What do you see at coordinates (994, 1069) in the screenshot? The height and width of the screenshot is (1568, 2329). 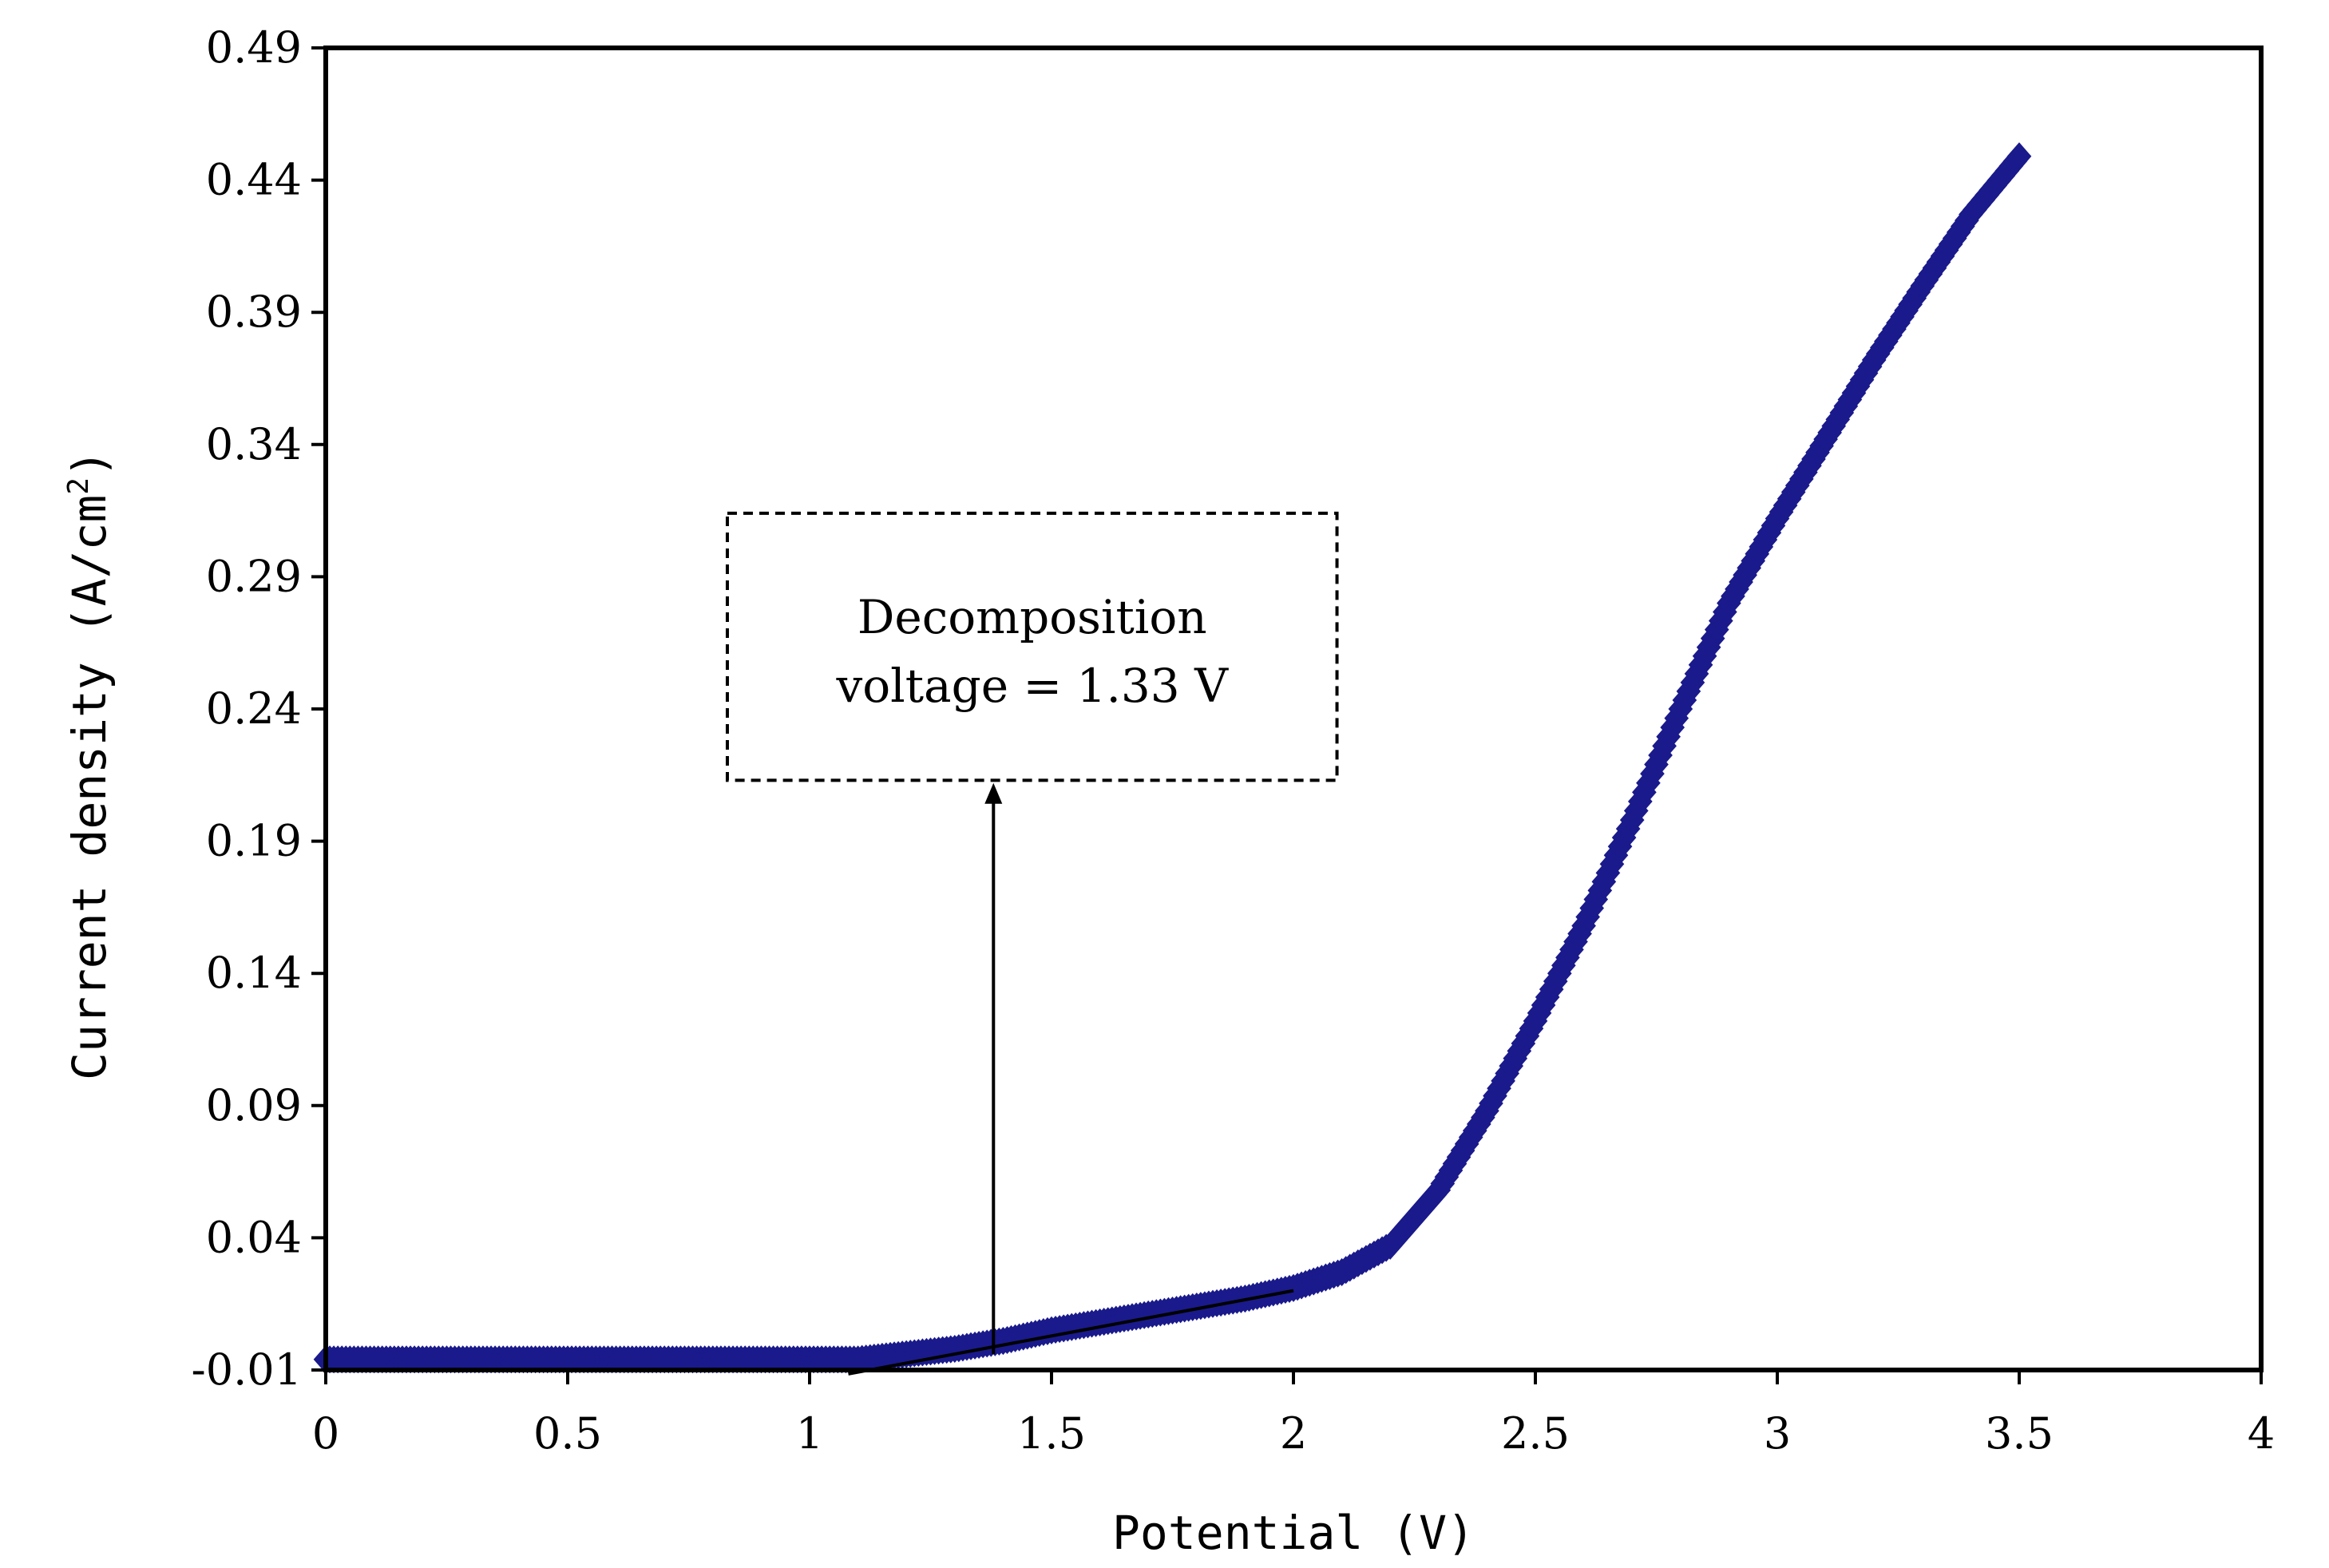 I see `arrow-layer` at bounding box center [994, 1069].